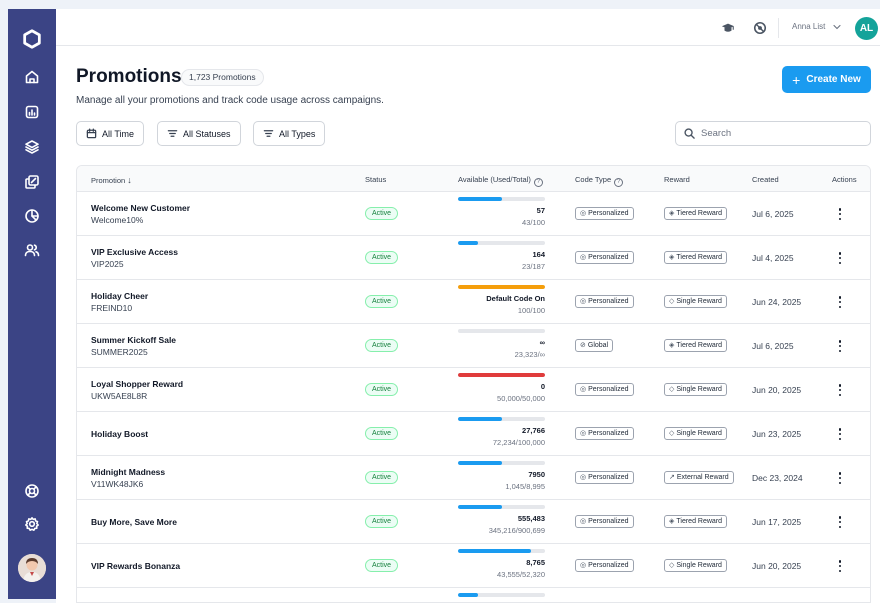  Describe the element at coordinates (376, 179) in the screenshot. I see `column-status: Status` at that location.